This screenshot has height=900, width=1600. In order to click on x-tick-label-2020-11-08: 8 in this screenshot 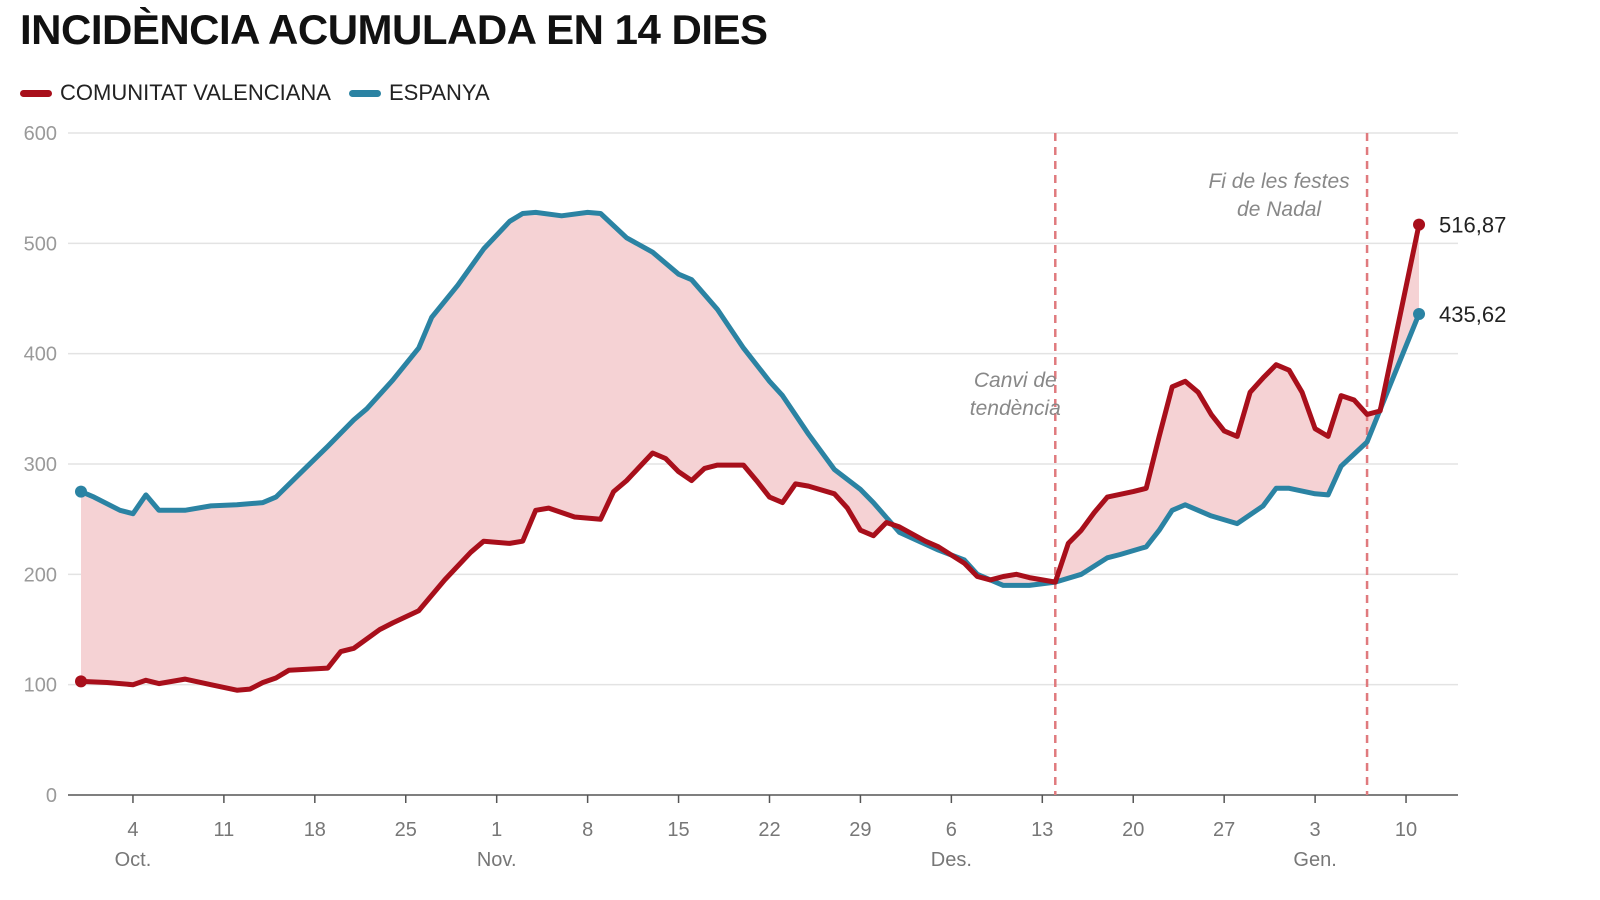, I will do `click(587, 830)`.